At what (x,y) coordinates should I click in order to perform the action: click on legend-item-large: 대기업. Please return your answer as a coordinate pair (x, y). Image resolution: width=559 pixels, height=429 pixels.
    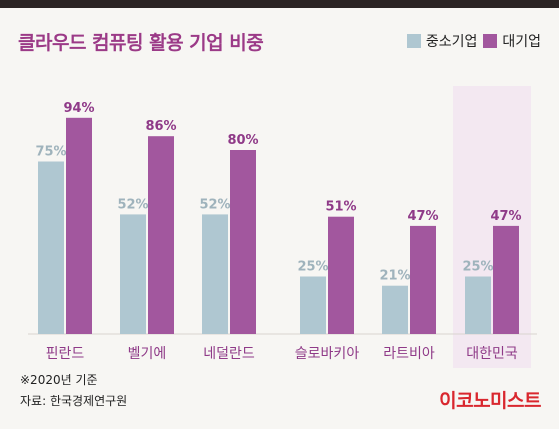
    Looking at the image, I should click on (512, 41).